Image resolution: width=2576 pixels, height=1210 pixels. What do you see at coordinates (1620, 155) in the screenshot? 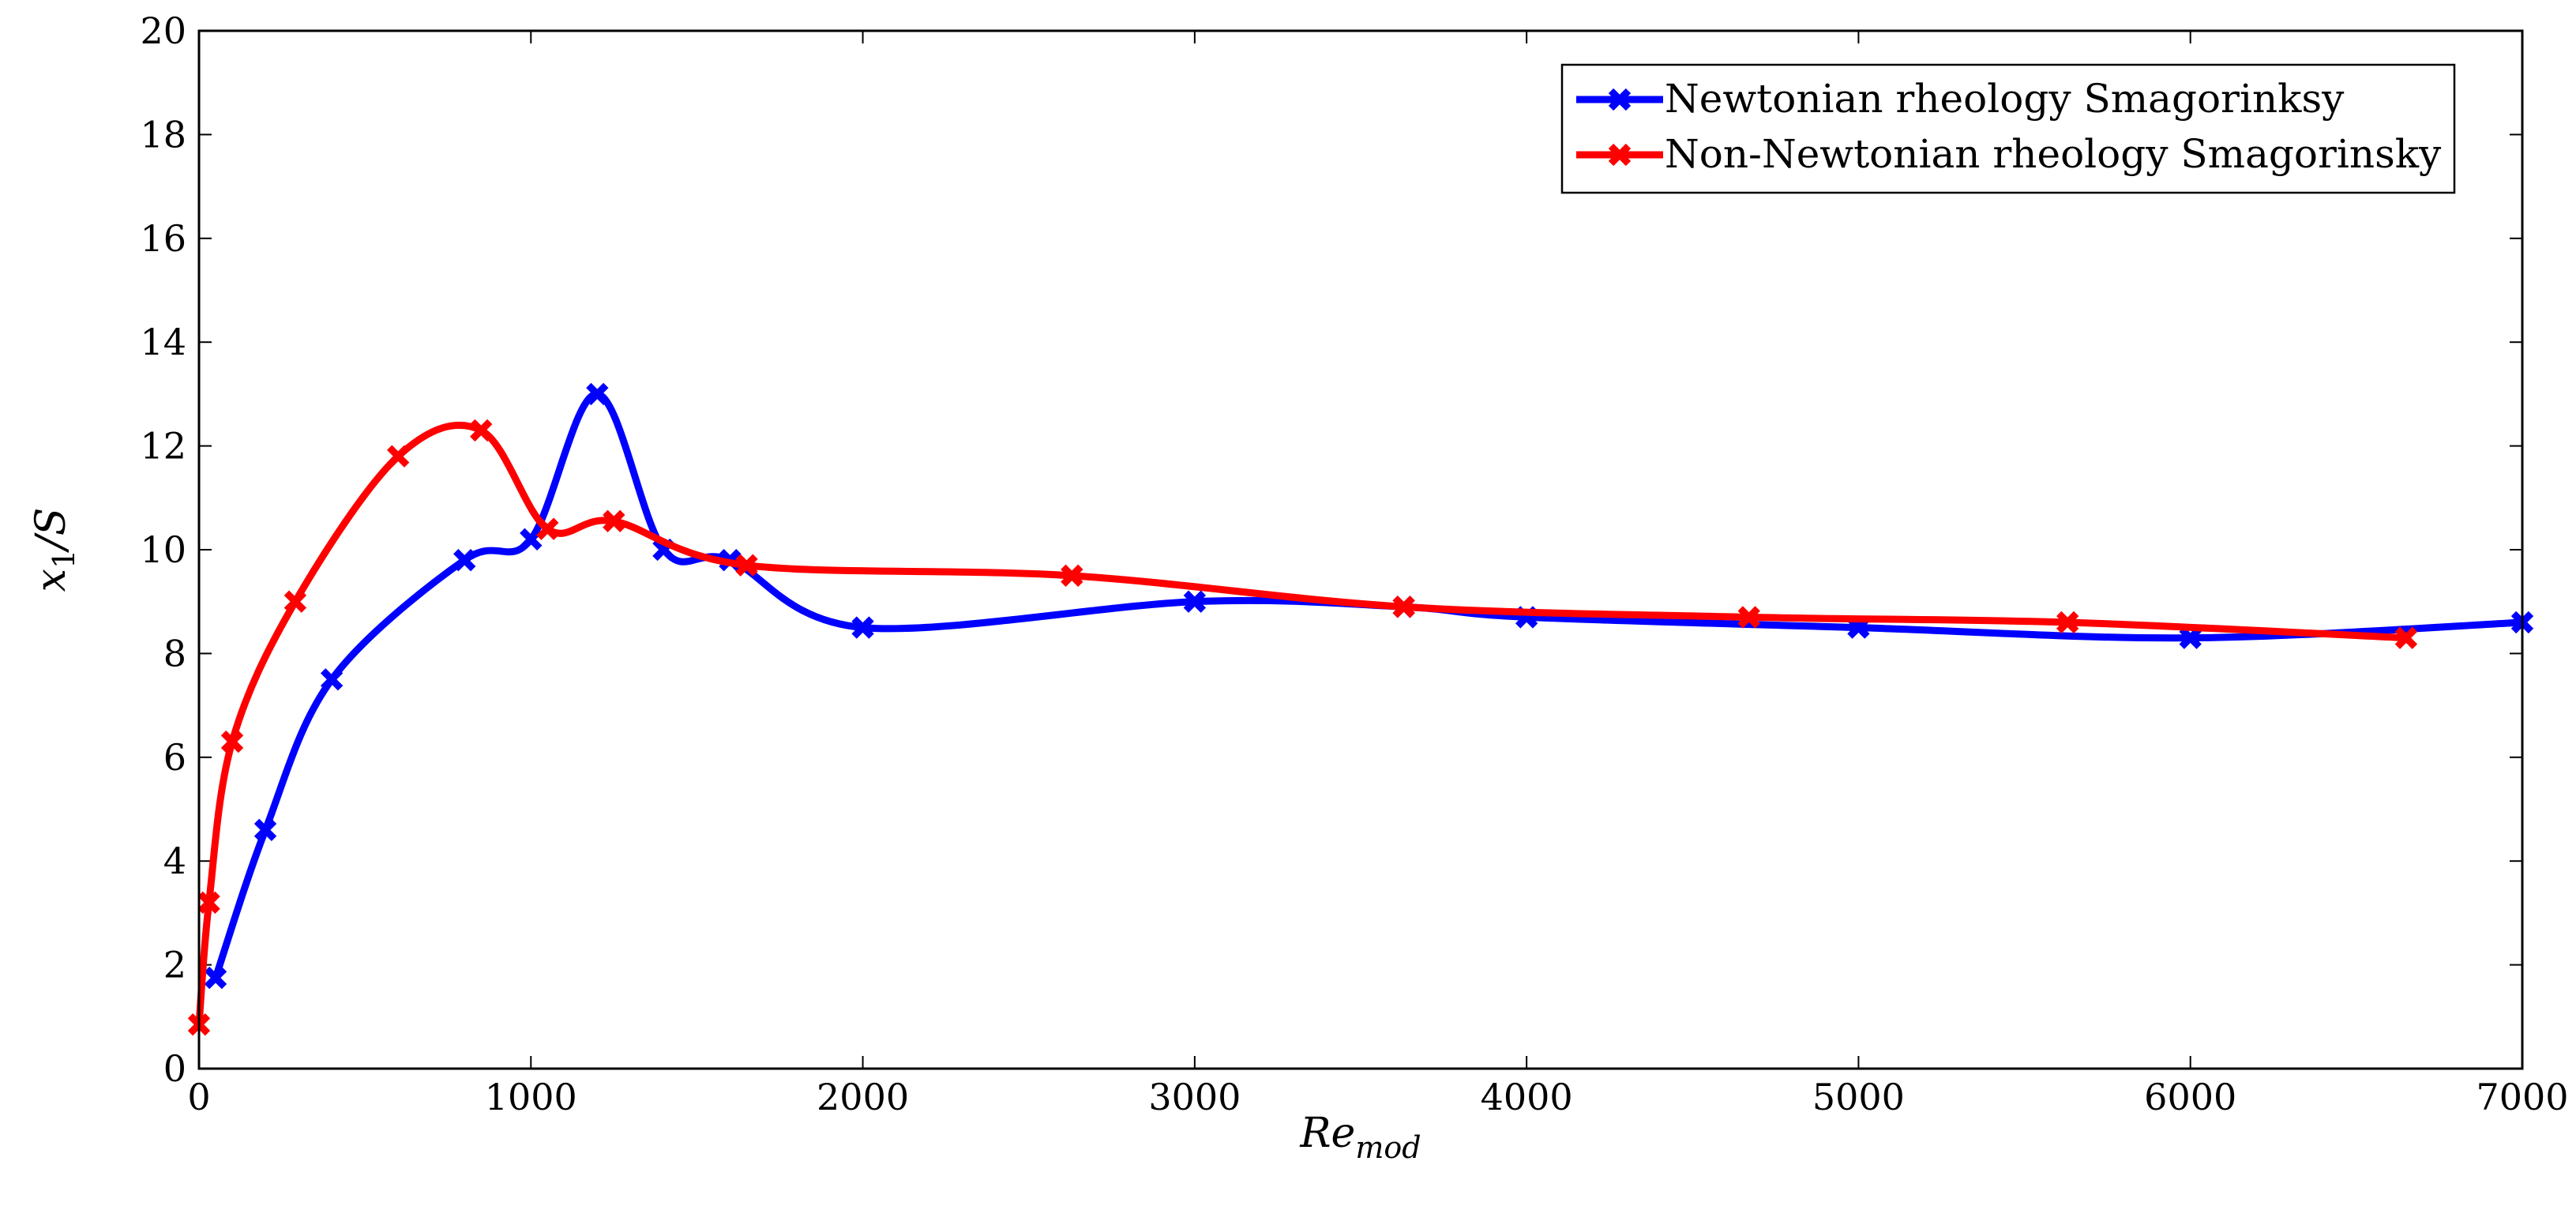
I see `legend-marker-non-newtonian` at bounding box center [1620, 155].